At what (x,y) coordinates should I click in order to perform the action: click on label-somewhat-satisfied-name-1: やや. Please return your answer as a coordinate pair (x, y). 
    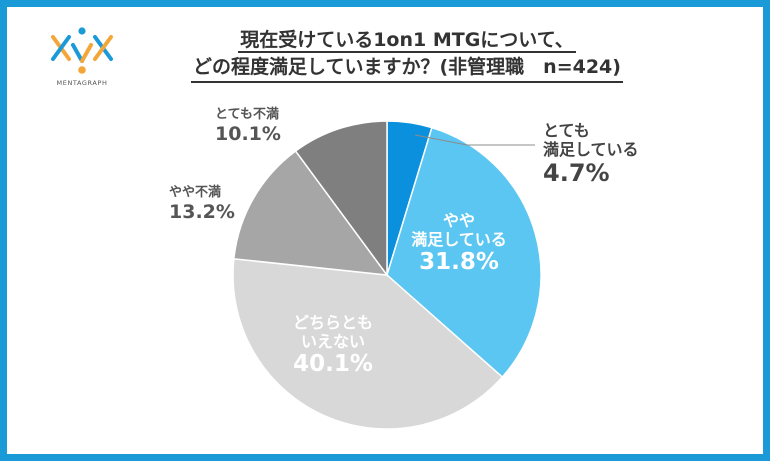
    Looking at the image, I should click on (458, 220).